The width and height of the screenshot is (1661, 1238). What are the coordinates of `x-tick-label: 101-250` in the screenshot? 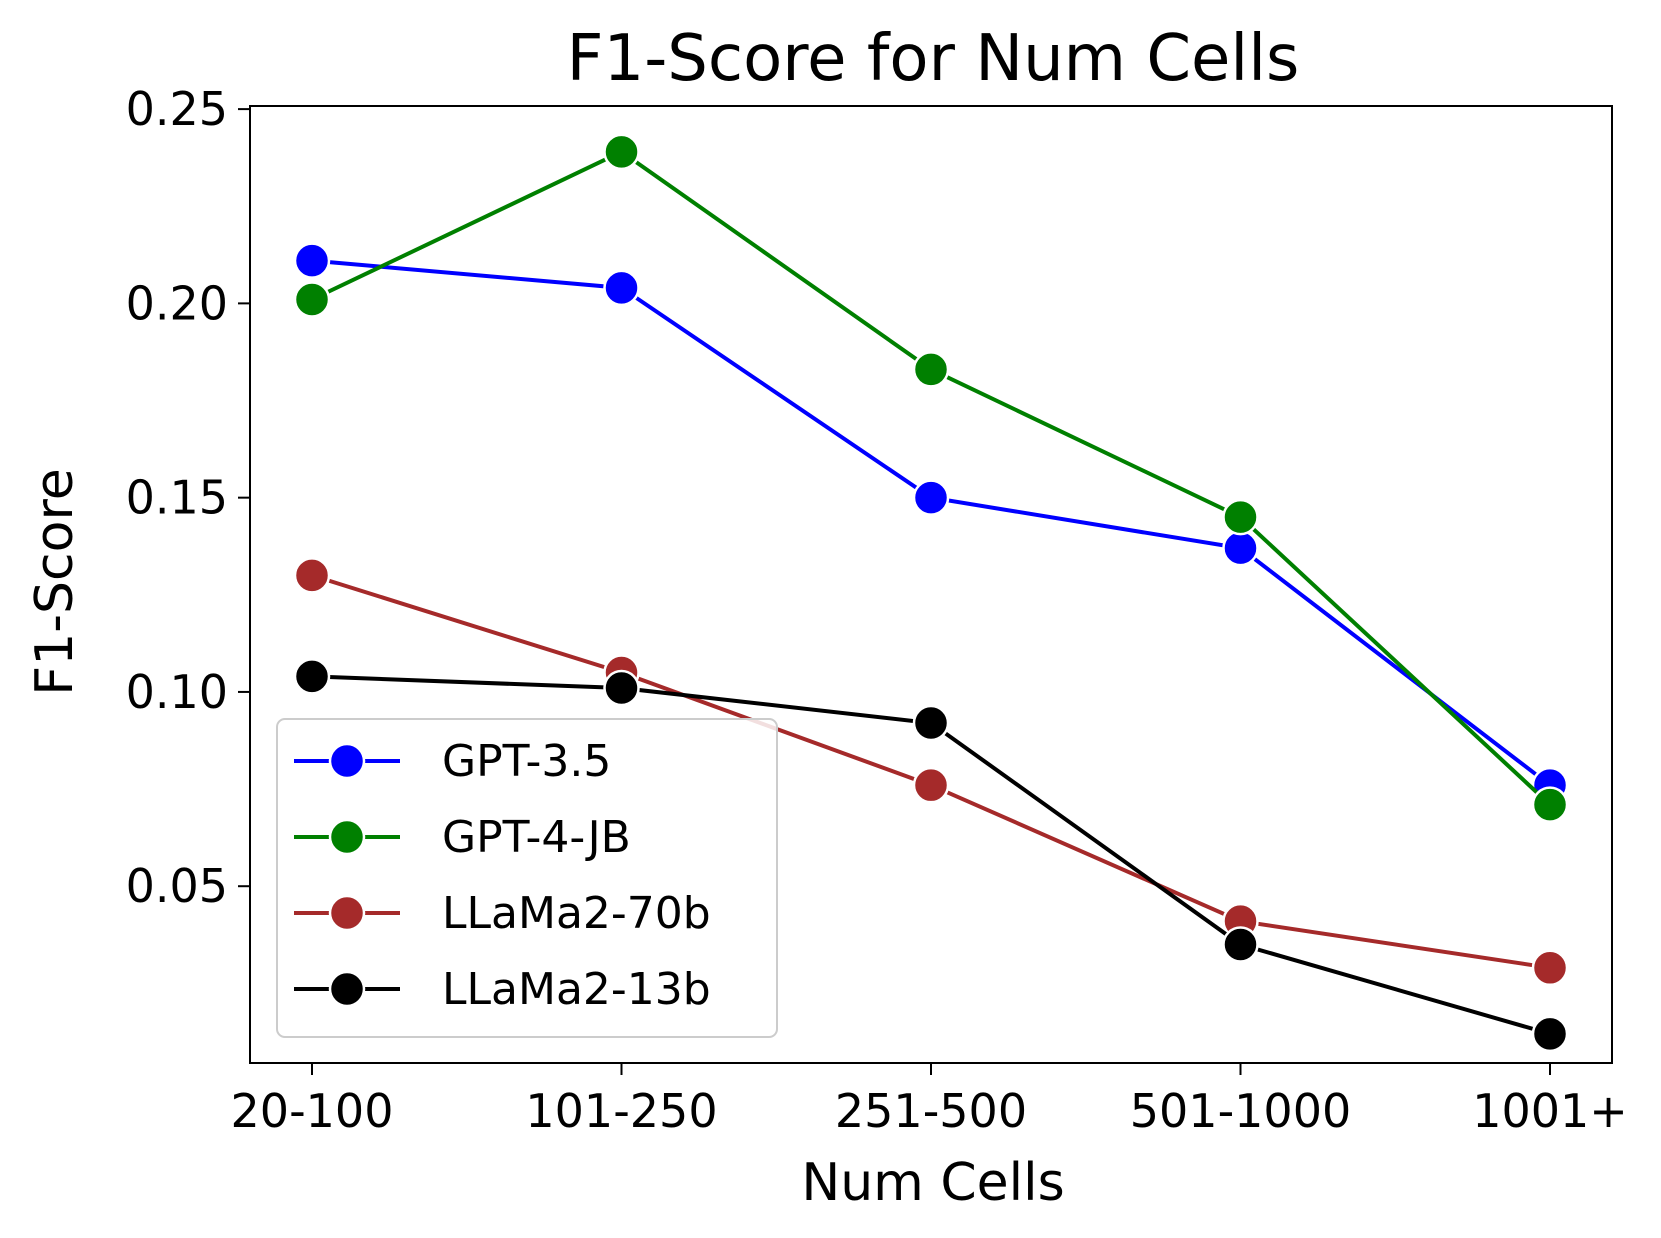 It's located at (621, 1111).